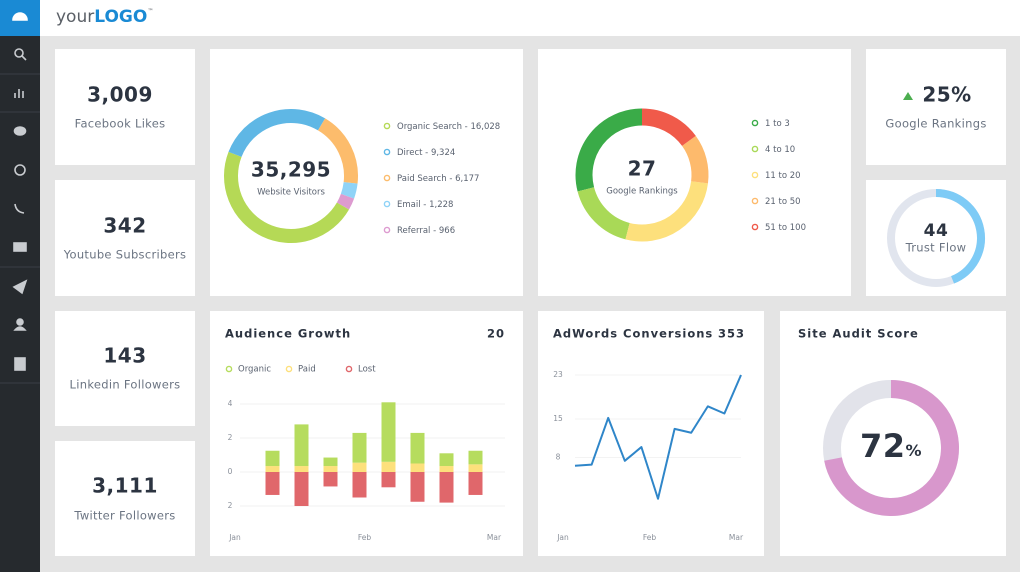 This screenshot has height=572, width=1020. What do you see at coordinates (448, 127) in the screenshot?
I see `legend-entry: Organic Search - 16,028` at bounding box center [448, 127].